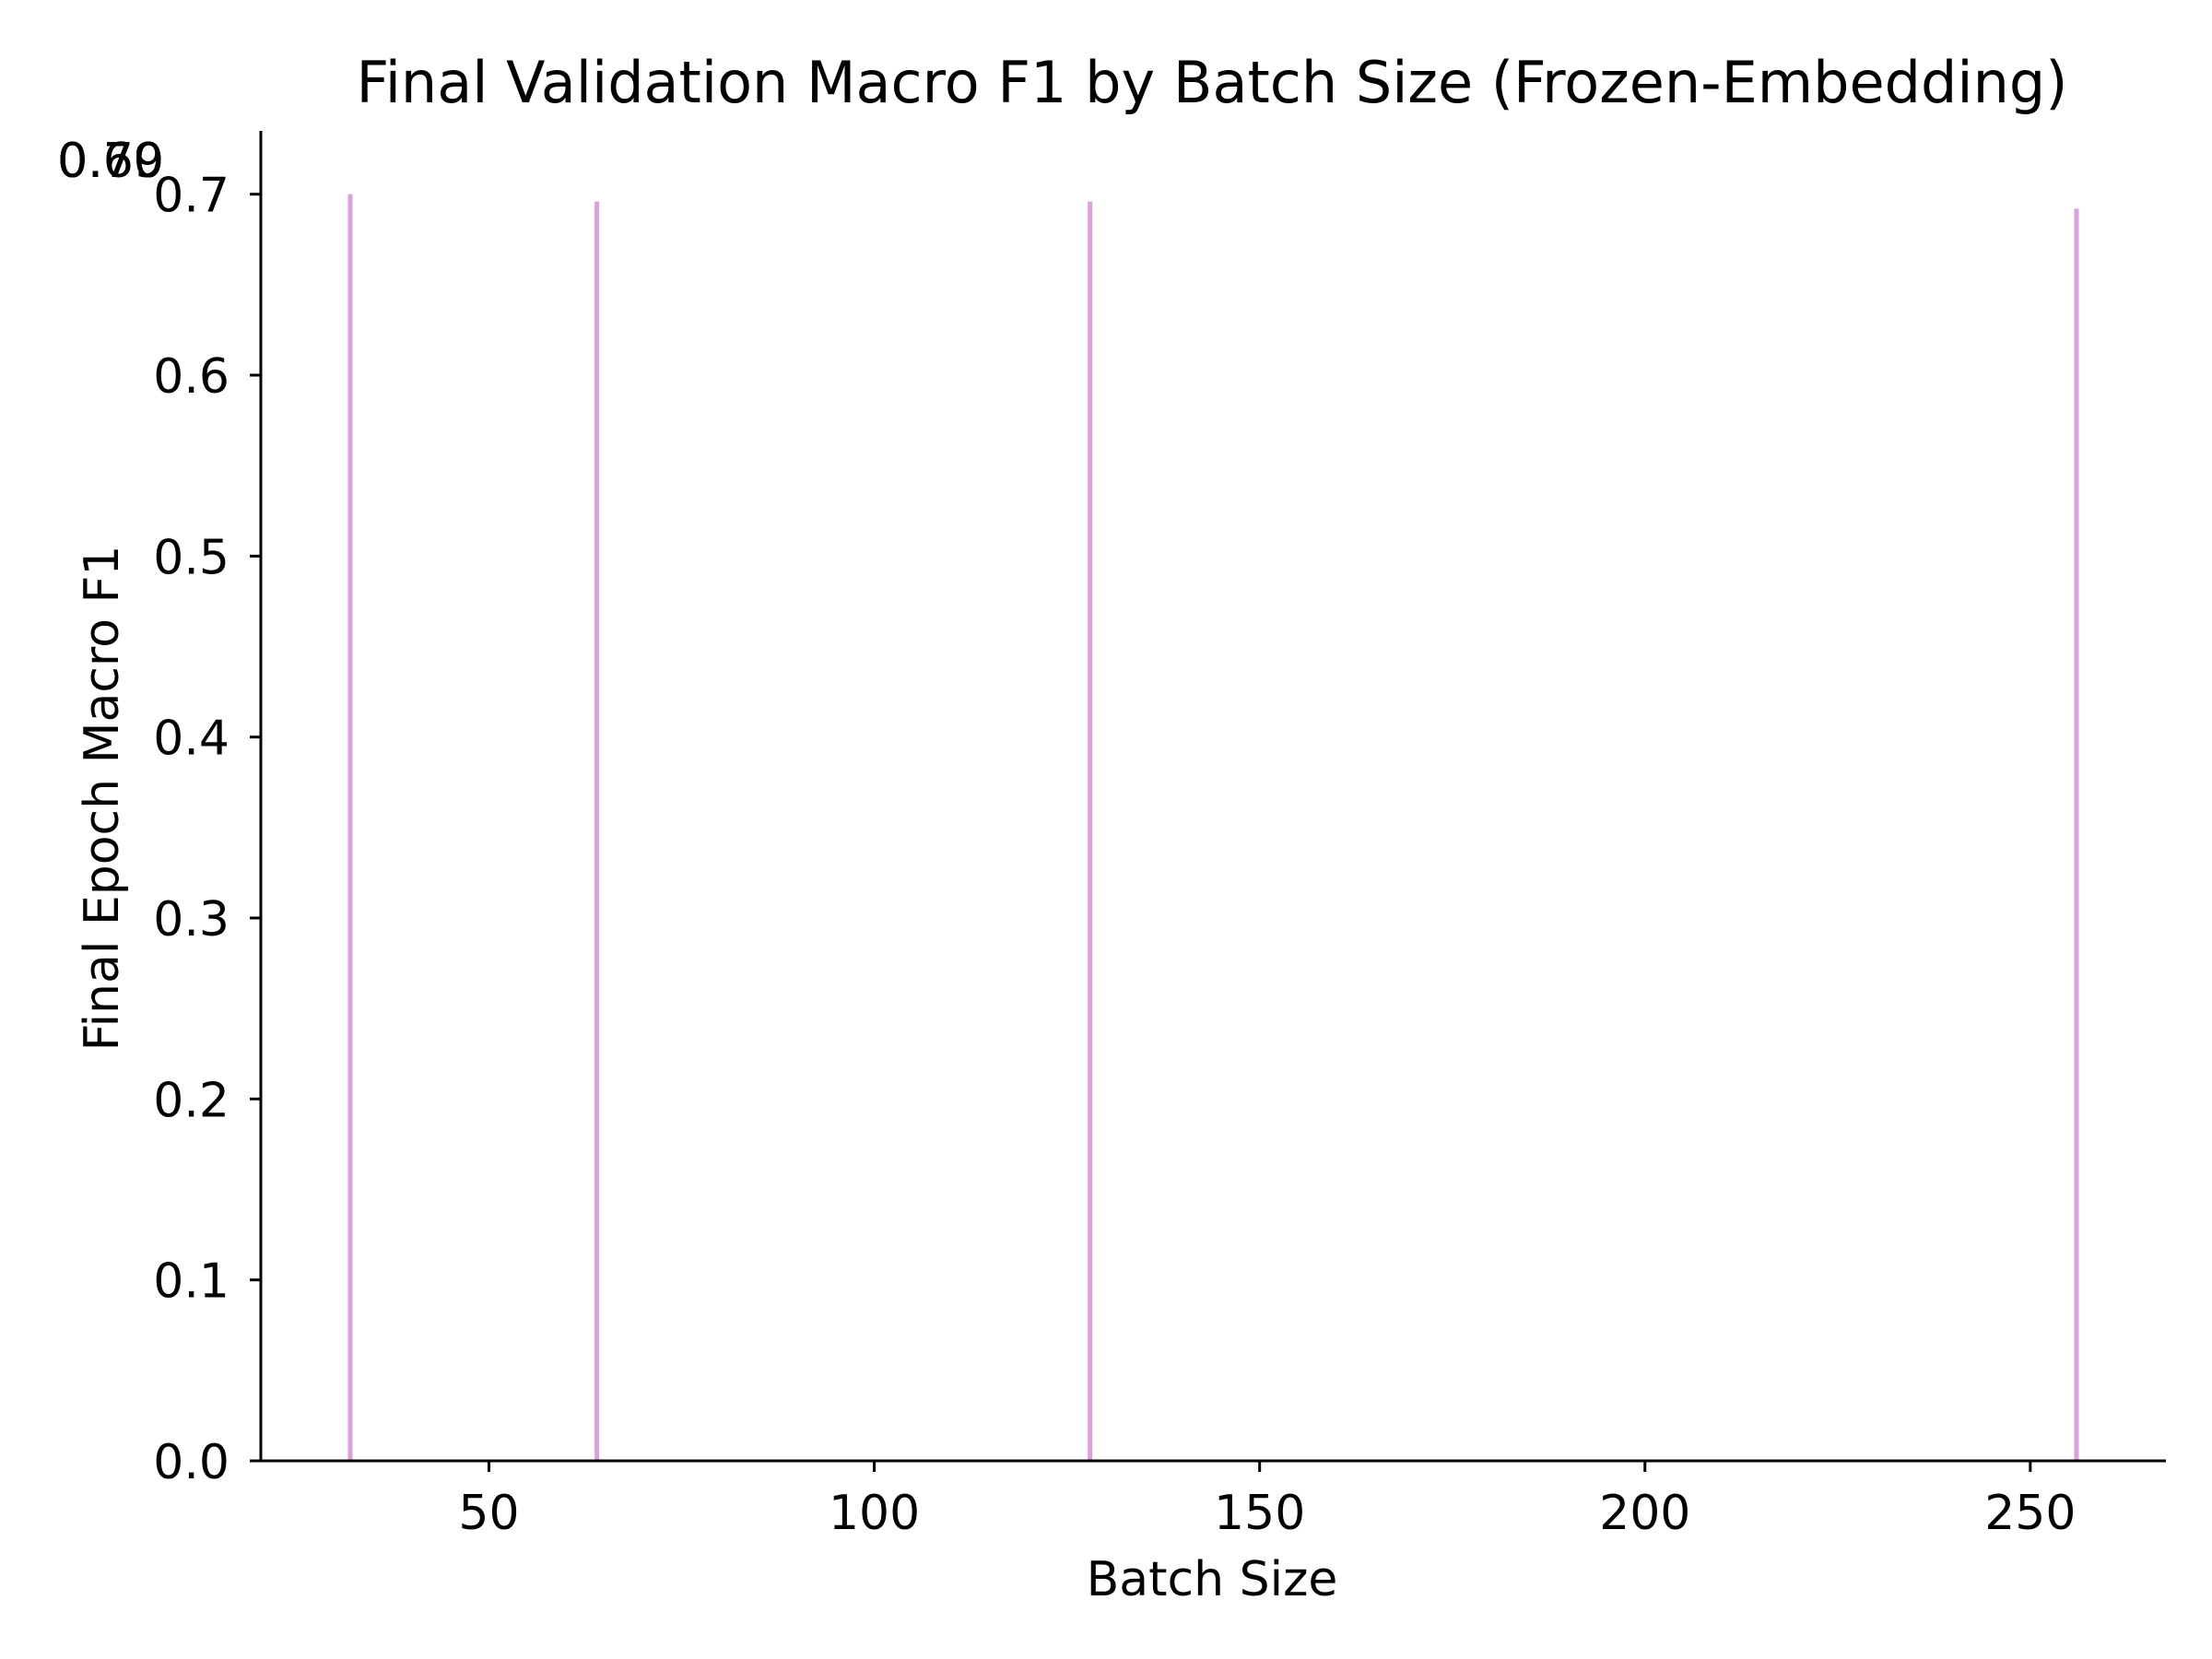  I want to click on y-tick-label: 0.2, so click(191, 1100).